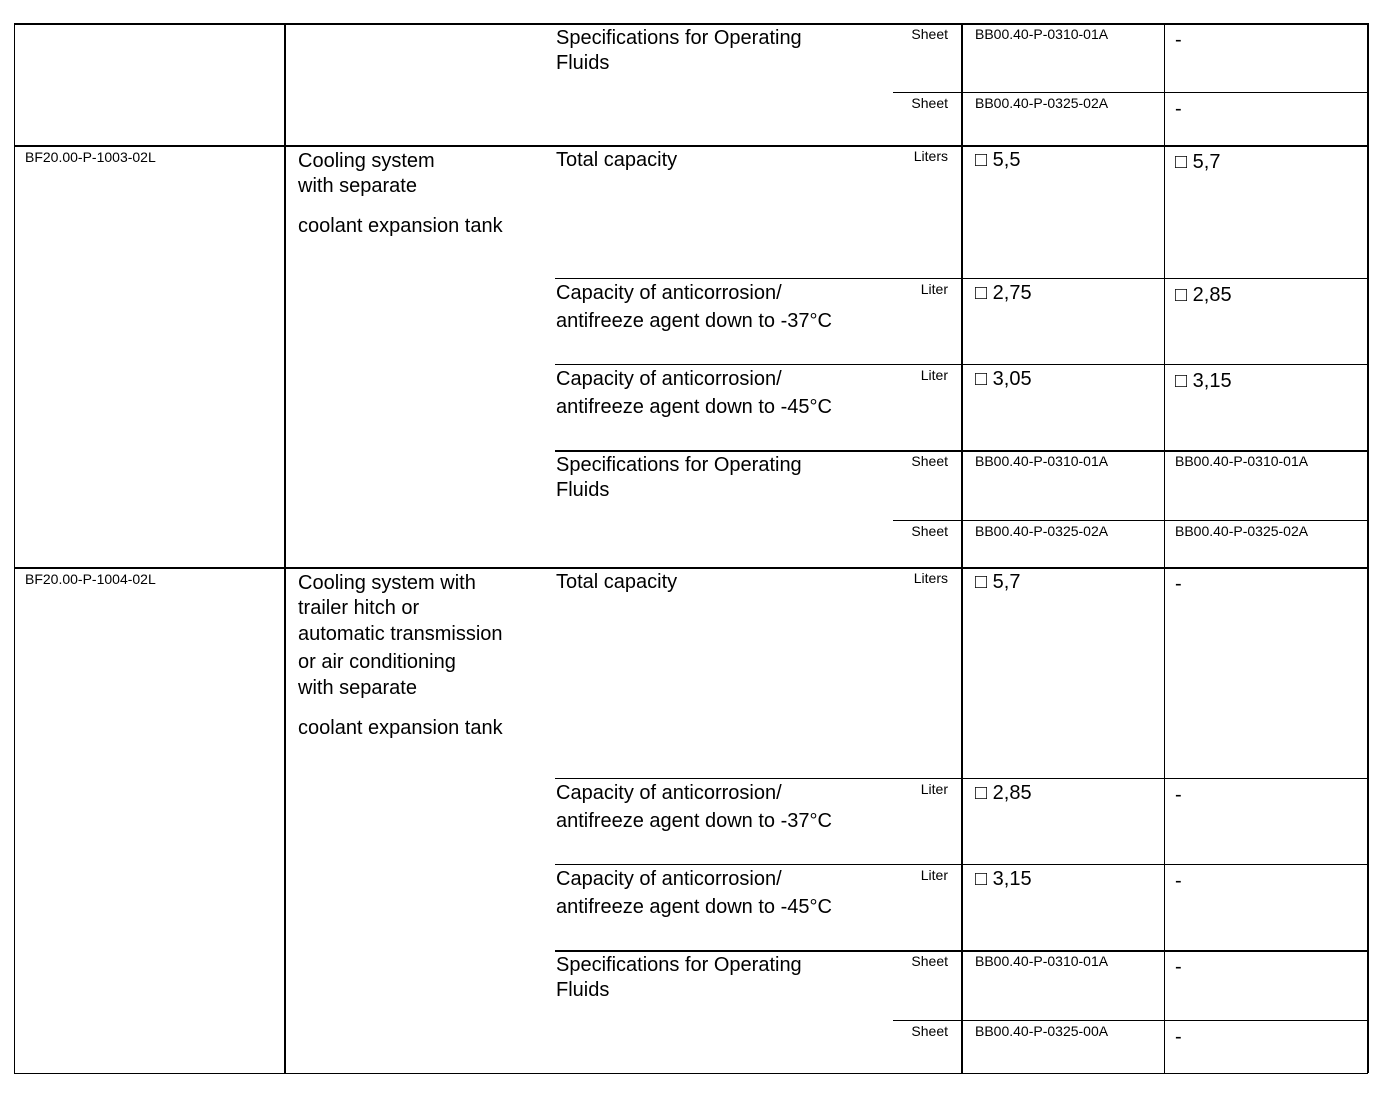 This screenshot has width=1392, height=1096. What do you see at coordinates (998, 160) in the screenshot?
I see `value-column-1: □ 5,5` at bounding box center [998, 160].